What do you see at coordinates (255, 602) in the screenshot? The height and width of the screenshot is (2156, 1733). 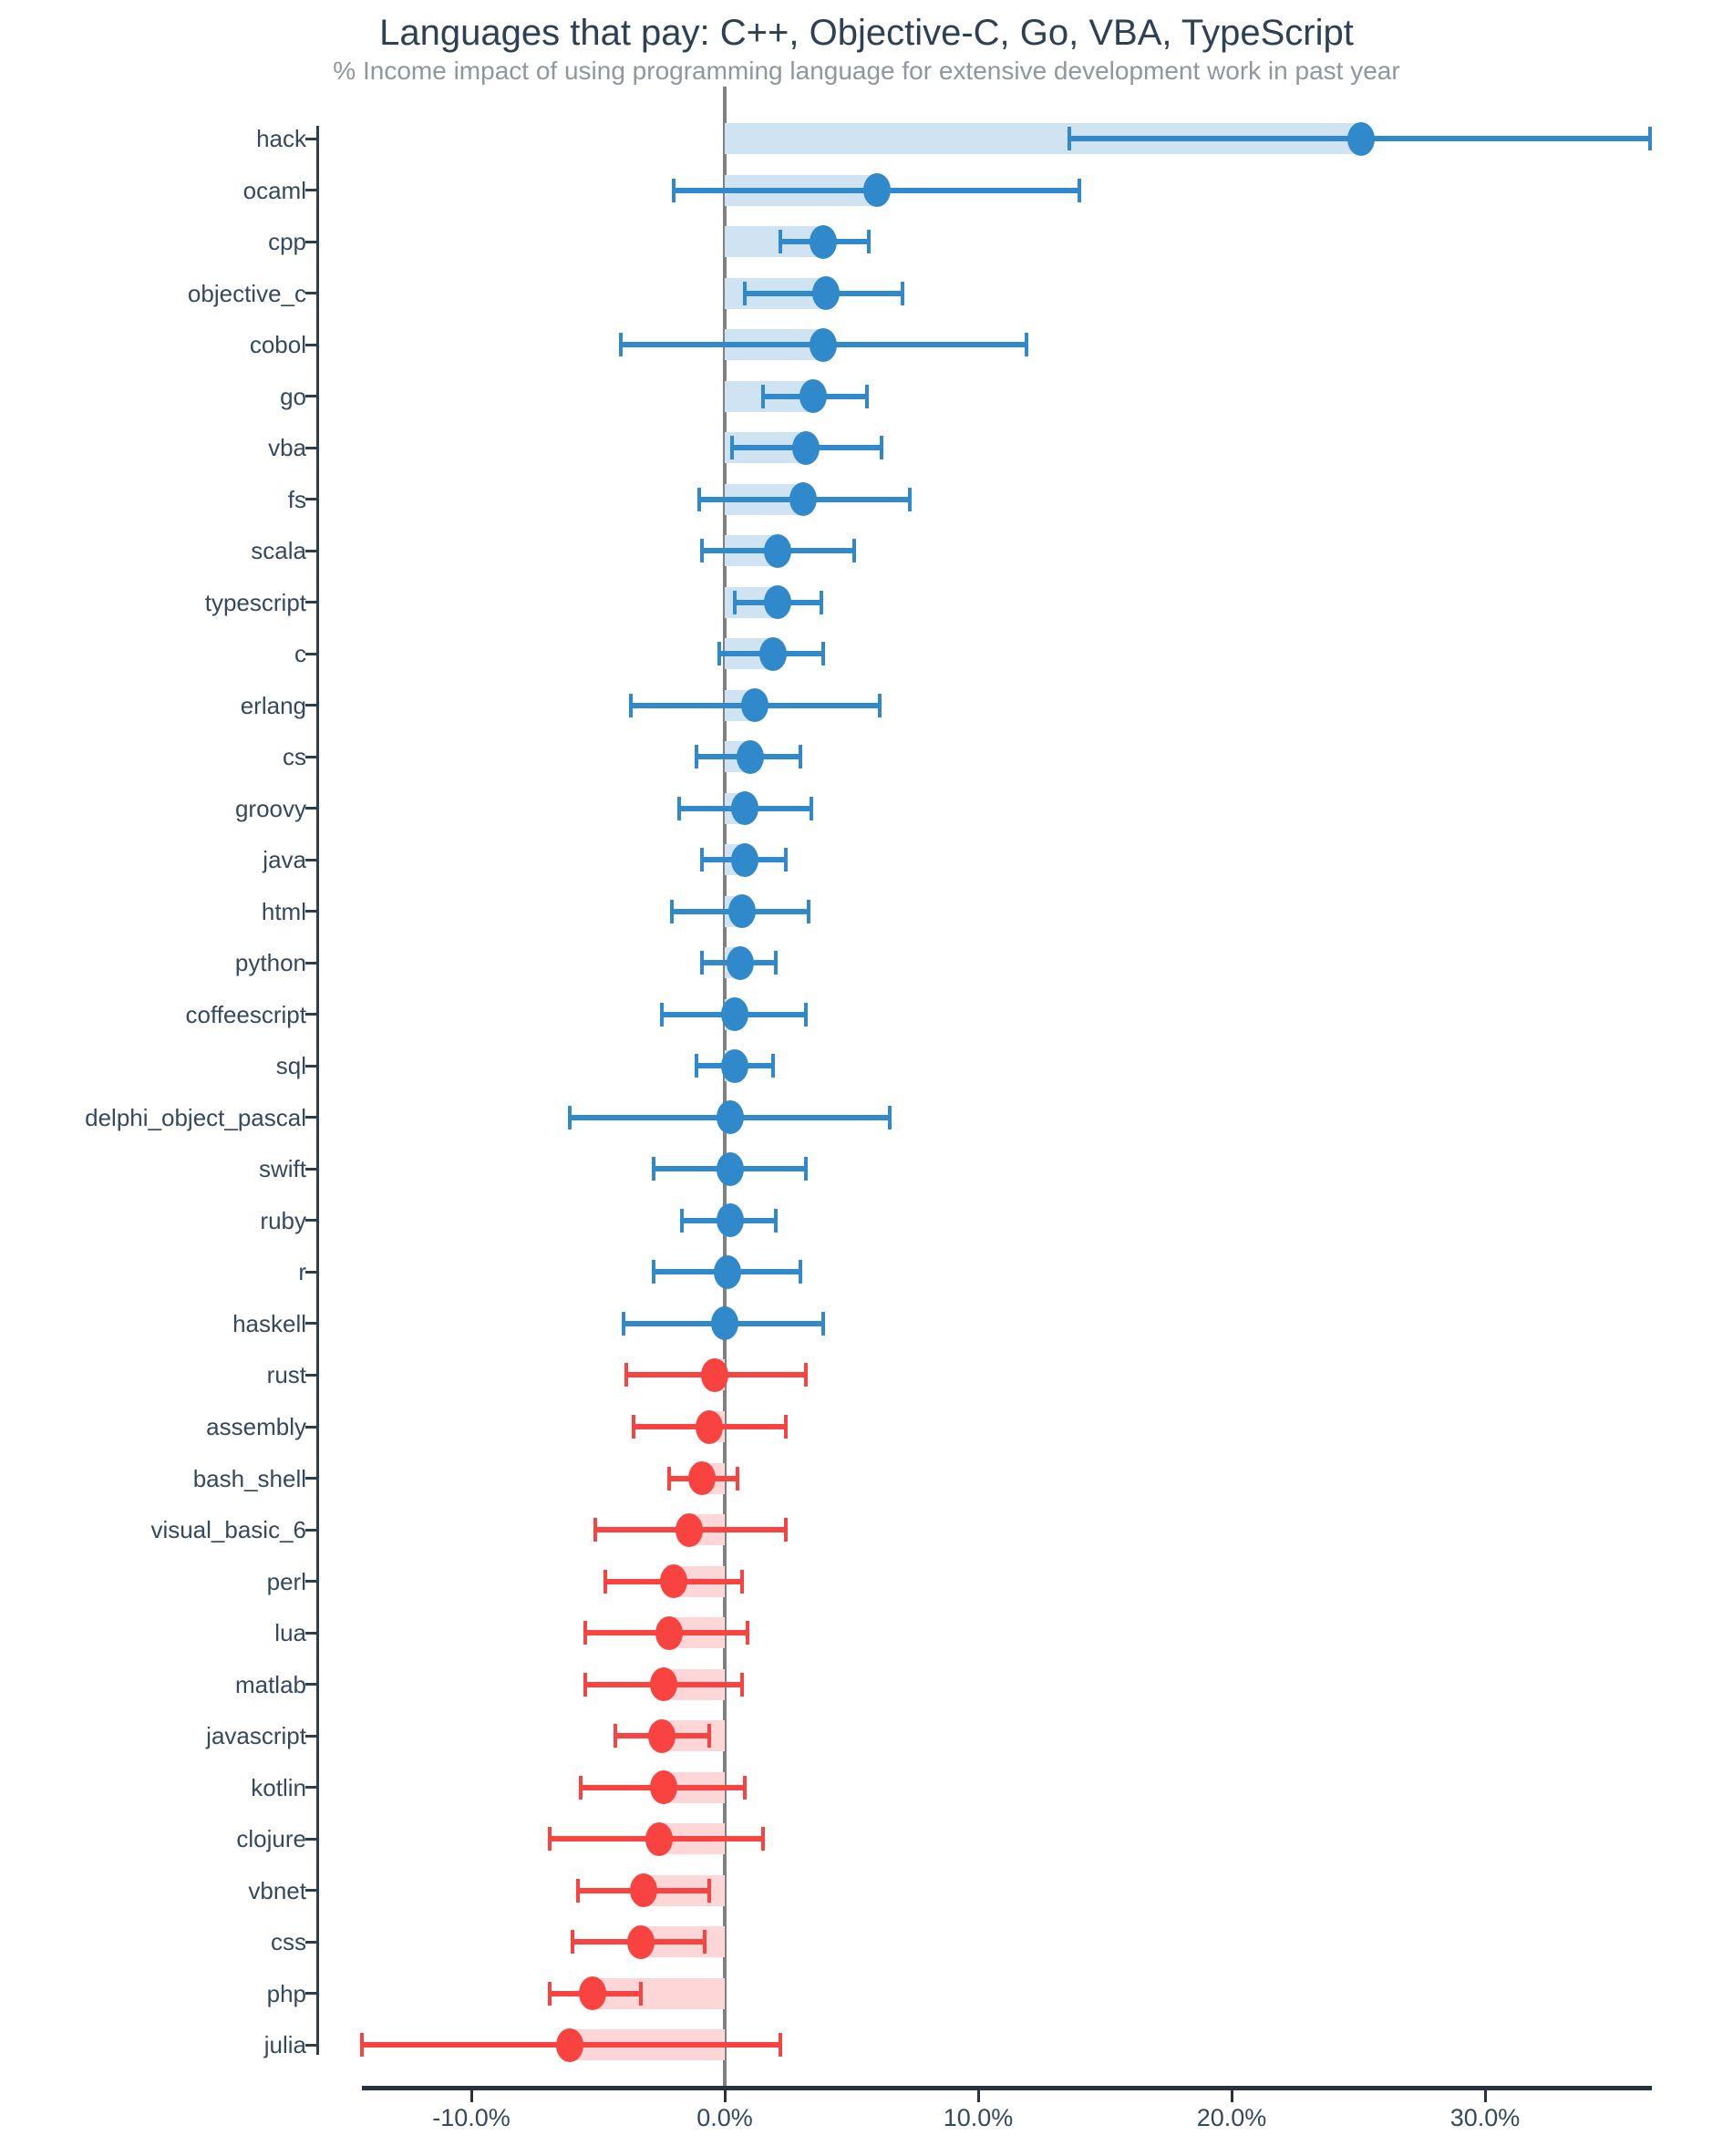 I see `row-label-typescript: typescript` at bounding box center [255, 602].